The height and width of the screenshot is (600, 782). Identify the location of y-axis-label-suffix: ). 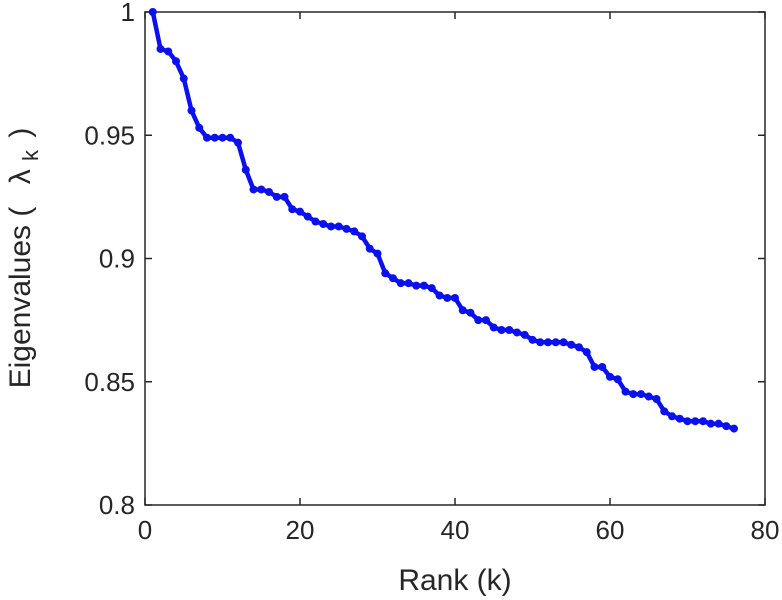
(20, 133).